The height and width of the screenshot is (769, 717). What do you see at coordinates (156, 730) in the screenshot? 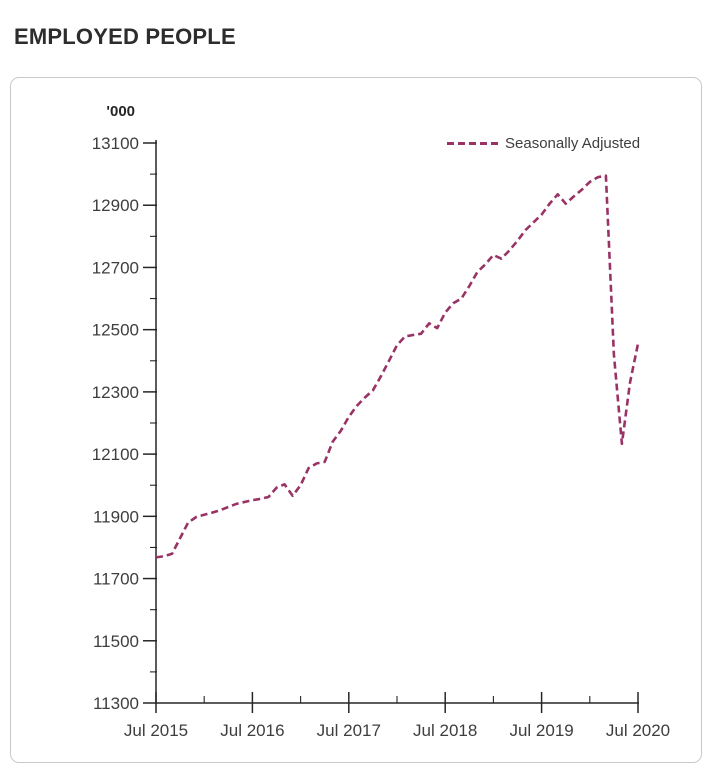
I see `x-axis-tick-label: Jul 2015` at bounding box center [156, 730].